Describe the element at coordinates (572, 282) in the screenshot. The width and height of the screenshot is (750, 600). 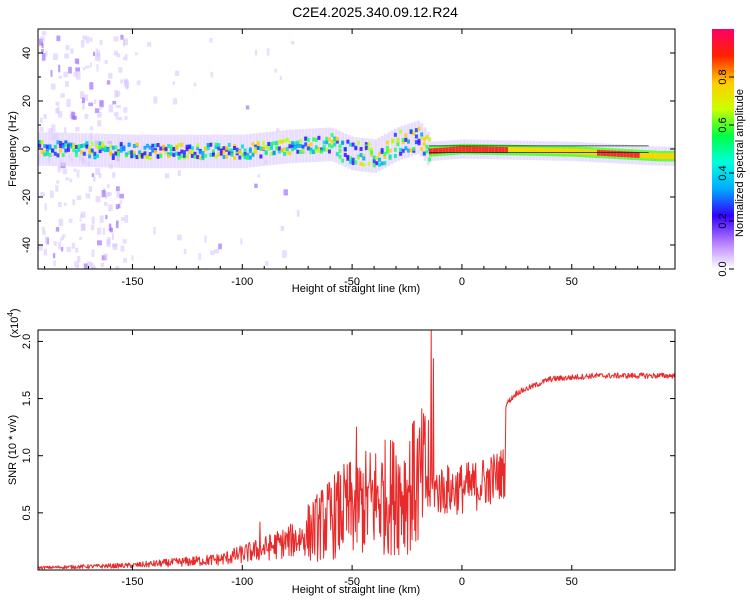
I see `spec-xtick-label: 50` at that location.